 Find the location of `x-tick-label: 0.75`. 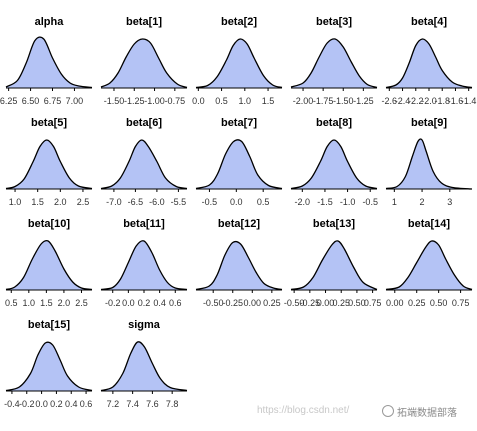

x-tick-label: 0.75 is located at coordinates (373, 303).